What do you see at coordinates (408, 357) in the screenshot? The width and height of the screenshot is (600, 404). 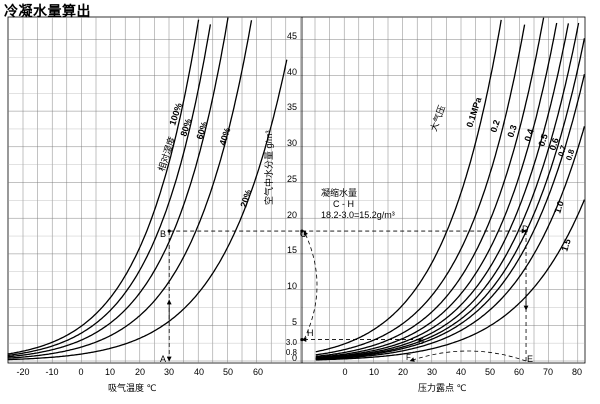 I see `point-label-f: F` at bounding box center [408, 357].